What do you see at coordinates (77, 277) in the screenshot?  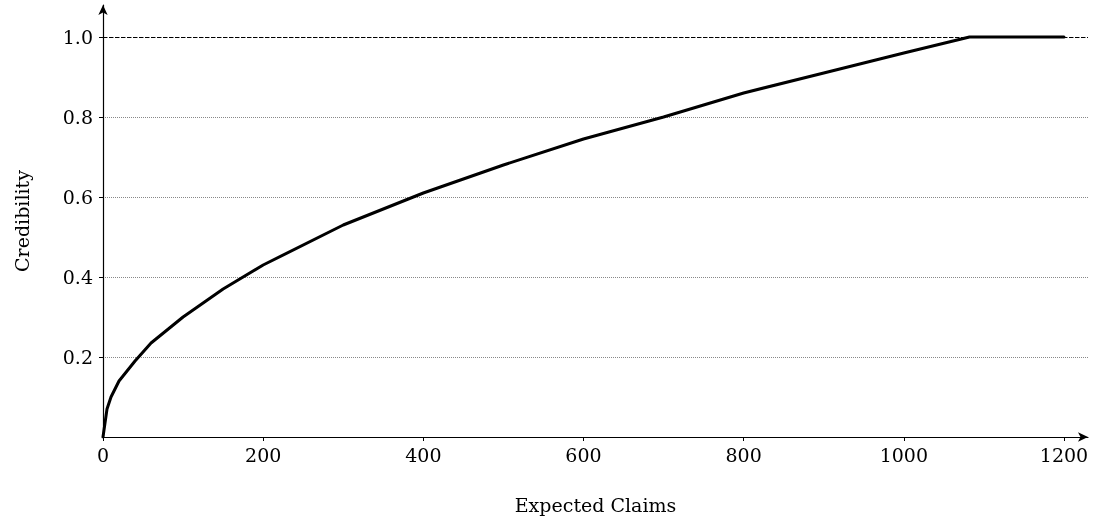 I see `y-tick-label: 0.4` at bounding box center [77, 277].